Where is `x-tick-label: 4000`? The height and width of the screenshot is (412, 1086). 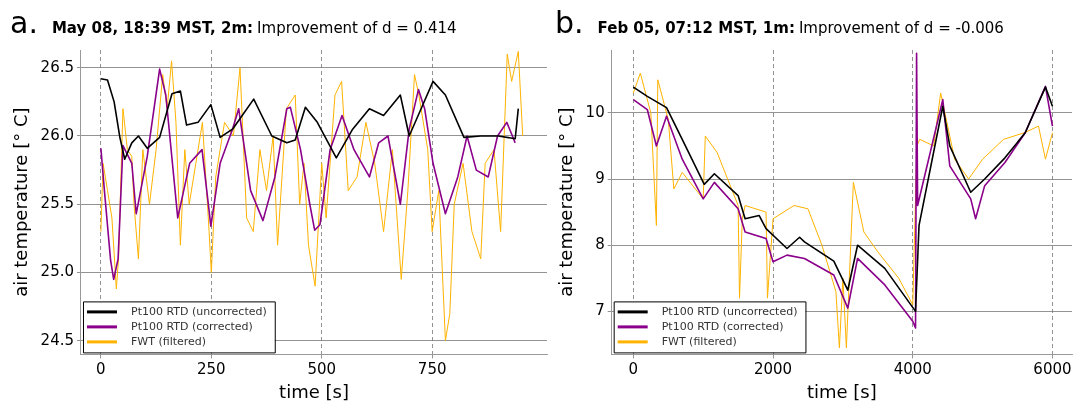
x-tick-label: 4000 is located at coordinates (912, 369).